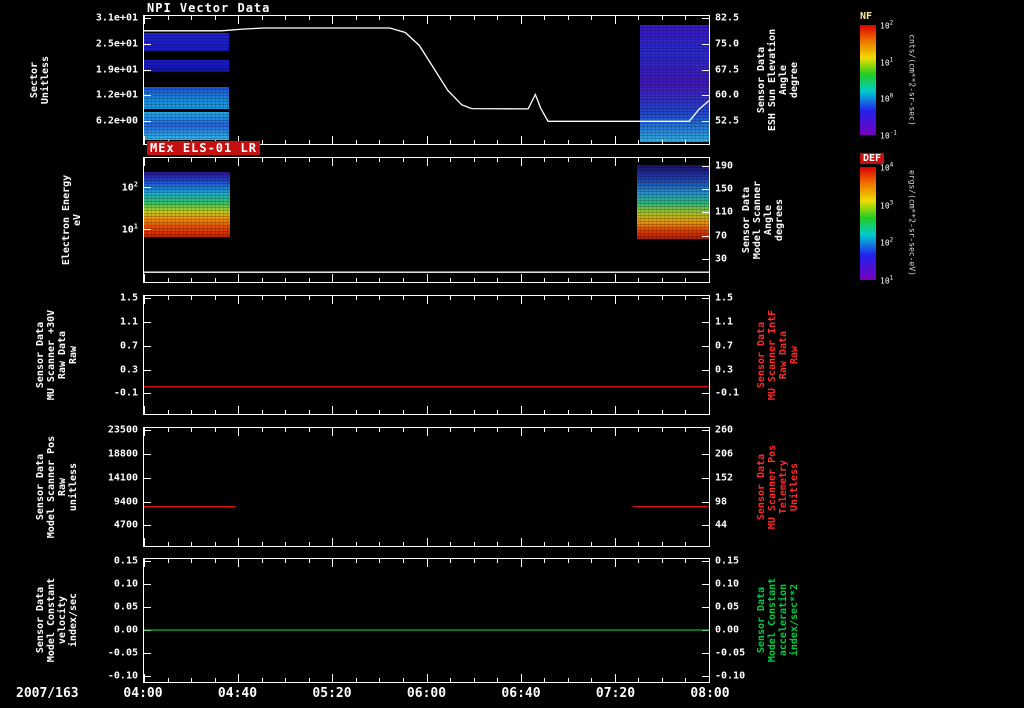  What do you see at coordinates (730, 676) in the screenshot?
I see `right-y-tick-label: -0.10` at bounding box center [730, 676].